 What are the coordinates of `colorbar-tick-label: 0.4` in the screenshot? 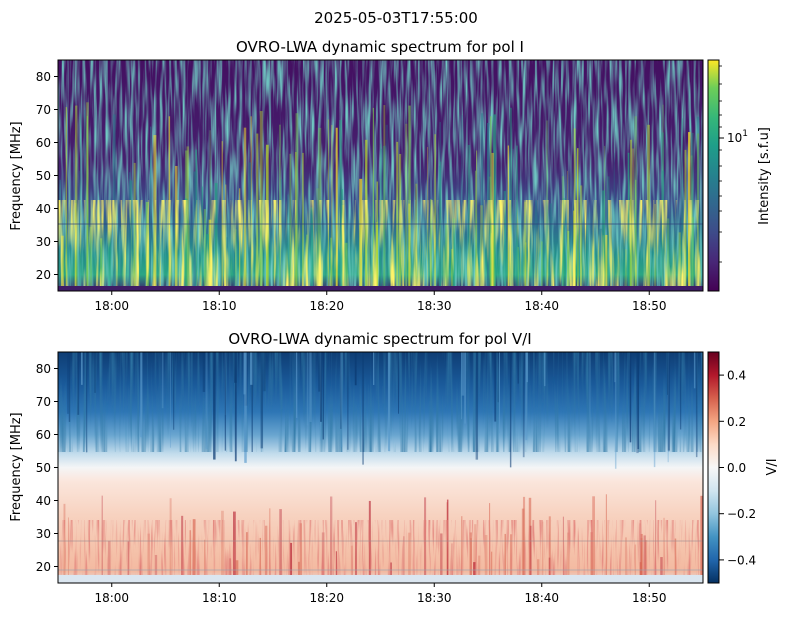 It's located at (736, 376).